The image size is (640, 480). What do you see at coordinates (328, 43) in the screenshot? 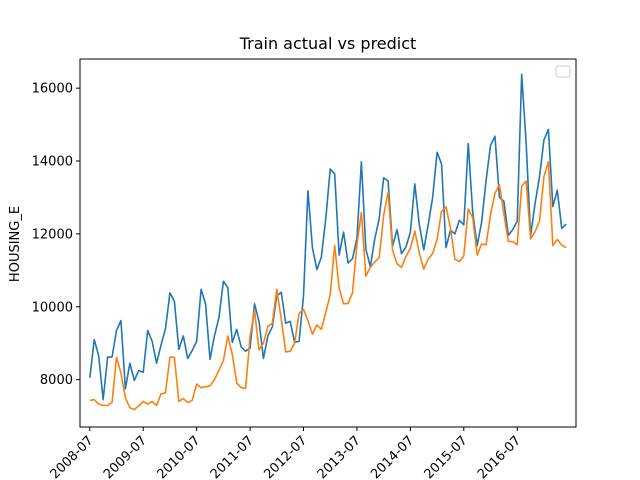
I see `chart-title: Train actual vs predict` at bounding box center [328, 43].